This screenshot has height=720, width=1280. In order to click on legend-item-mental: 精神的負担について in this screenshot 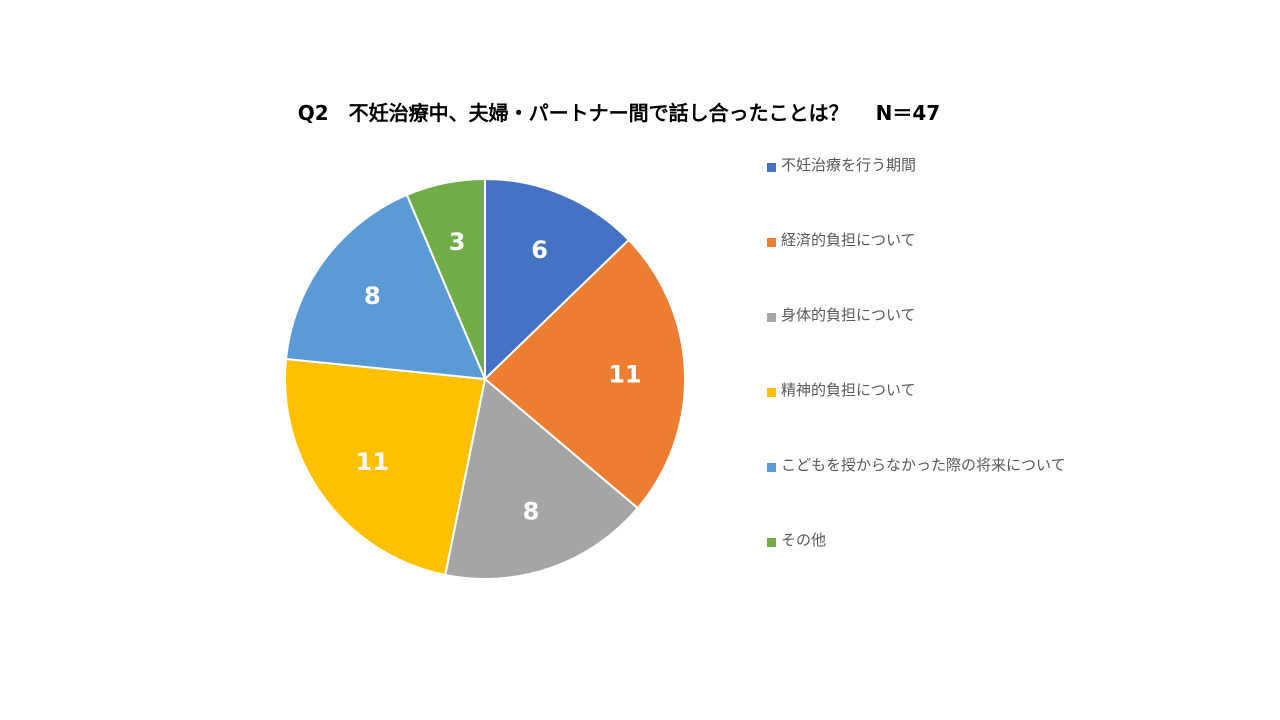, I will do `click(916, 389)`.